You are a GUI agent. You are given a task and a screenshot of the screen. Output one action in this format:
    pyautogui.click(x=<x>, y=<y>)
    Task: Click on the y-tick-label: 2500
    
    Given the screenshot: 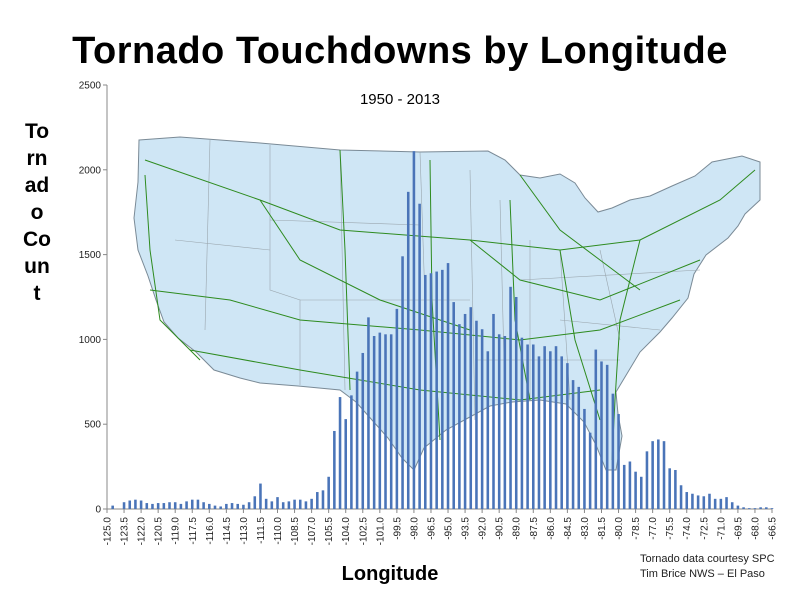 What is the action you would take?
    pyautogui.click(x=90, y=86)
    